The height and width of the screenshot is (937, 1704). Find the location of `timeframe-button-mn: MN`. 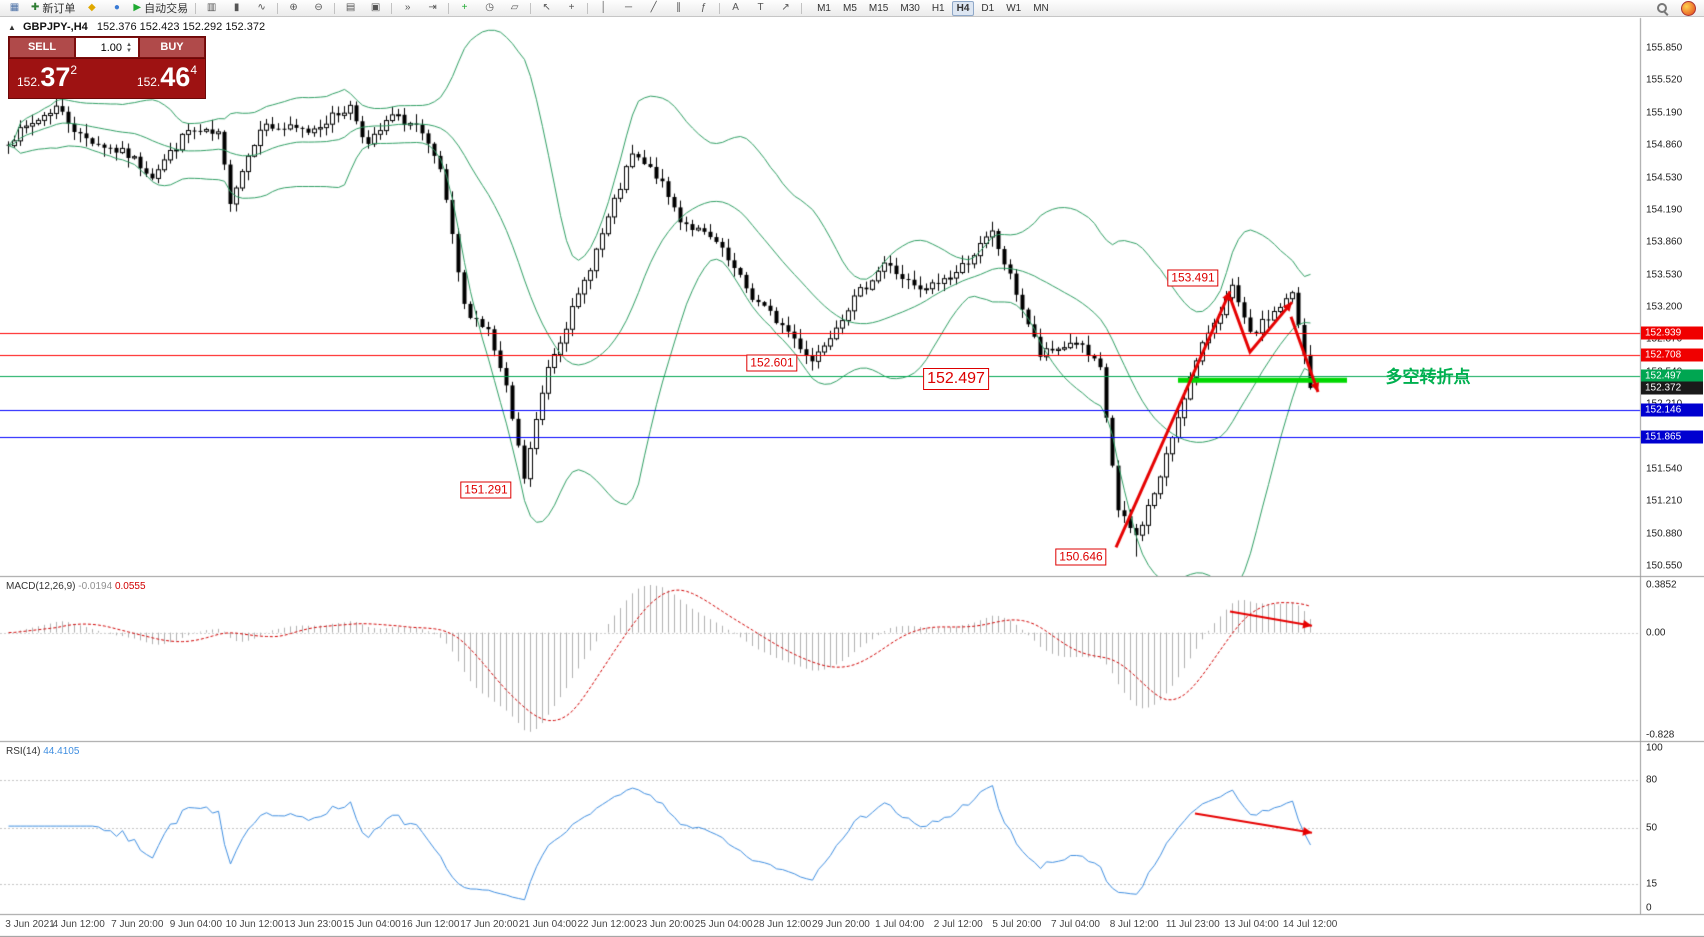

timeframe-button-mn: MN is located at coordinates (1041, 8).